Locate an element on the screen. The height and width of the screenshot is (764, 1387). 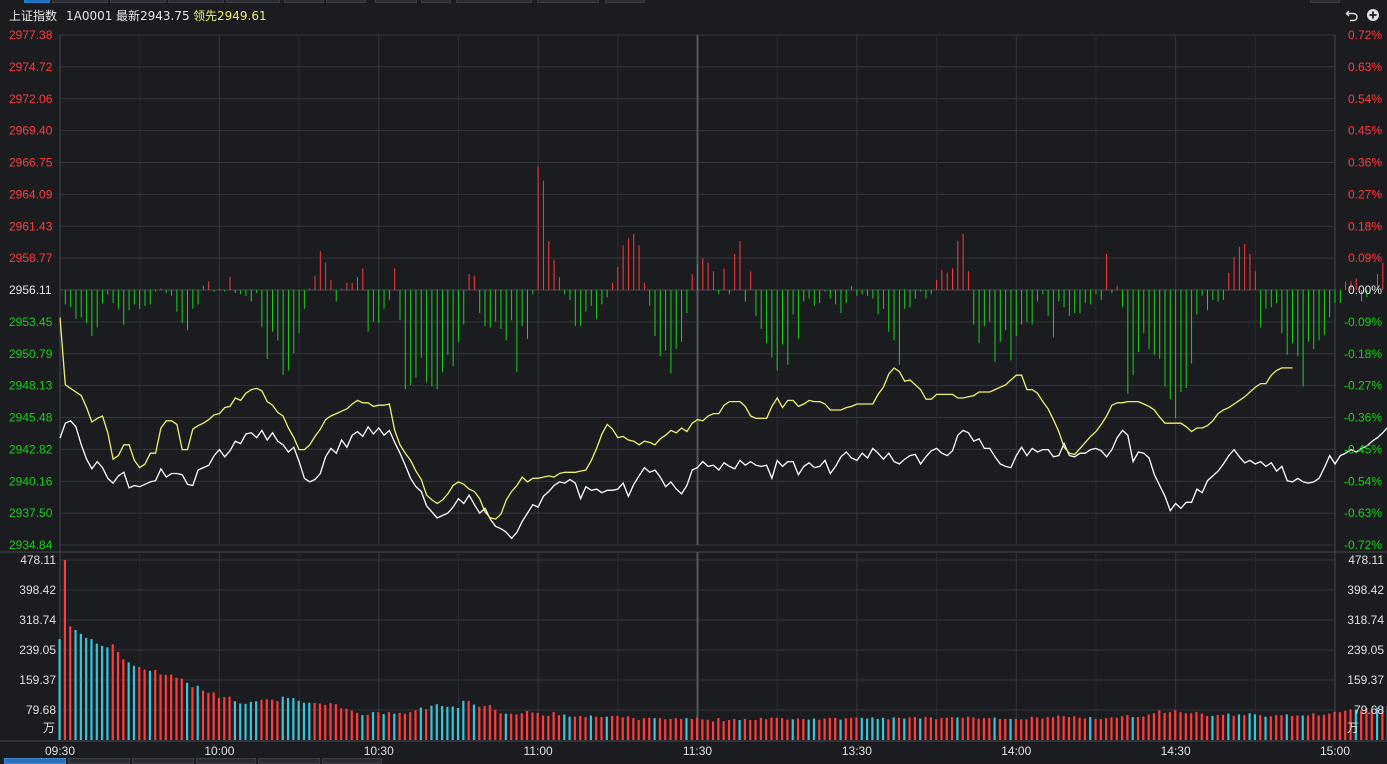
undo-icon is located at coordinates (1352, 15).